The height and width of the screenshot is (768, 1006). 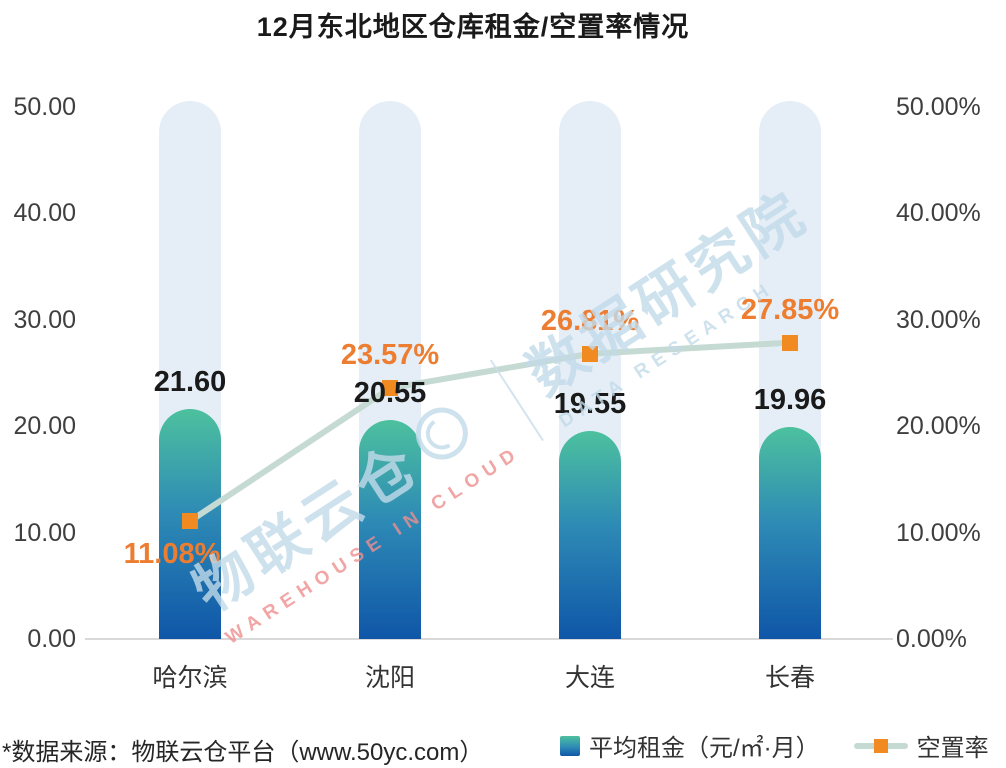 What do you see at coordinates (590, 320) in the screenshot?
I see `vacancy-value-label: 26.81%` at bounding box center [590, 320].